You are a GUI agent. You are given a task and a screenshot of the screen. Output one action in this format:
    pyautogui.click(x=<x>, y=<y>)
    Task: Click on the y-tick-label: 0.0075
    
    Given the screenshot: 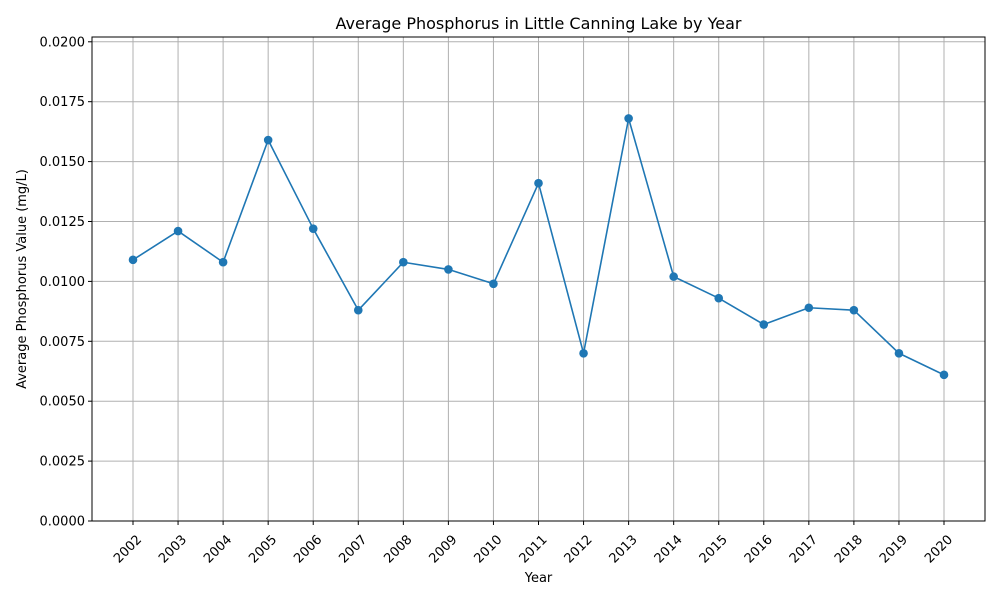 What is the action you would take?
    pyautogui.click(x=63, y=342)
    